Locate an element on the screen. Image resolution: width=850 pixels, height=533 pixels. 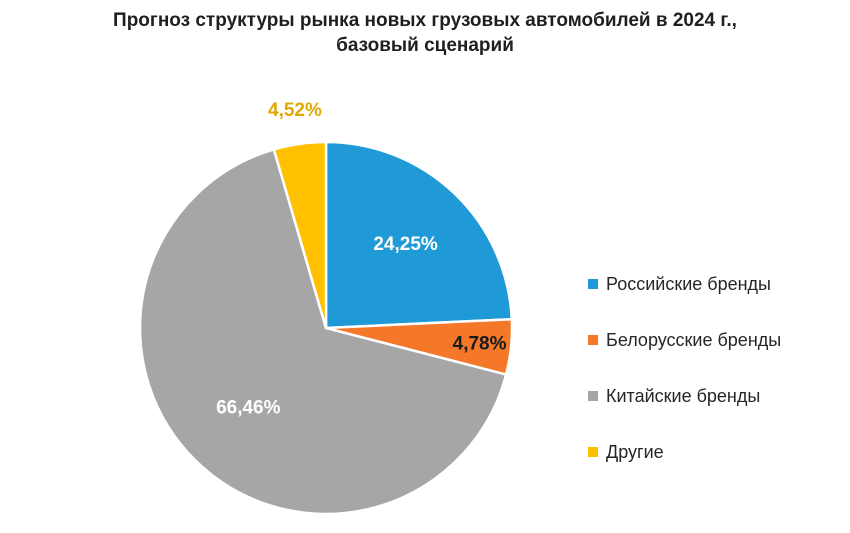
pie-slice-russian is located at coordinates (419, 235).